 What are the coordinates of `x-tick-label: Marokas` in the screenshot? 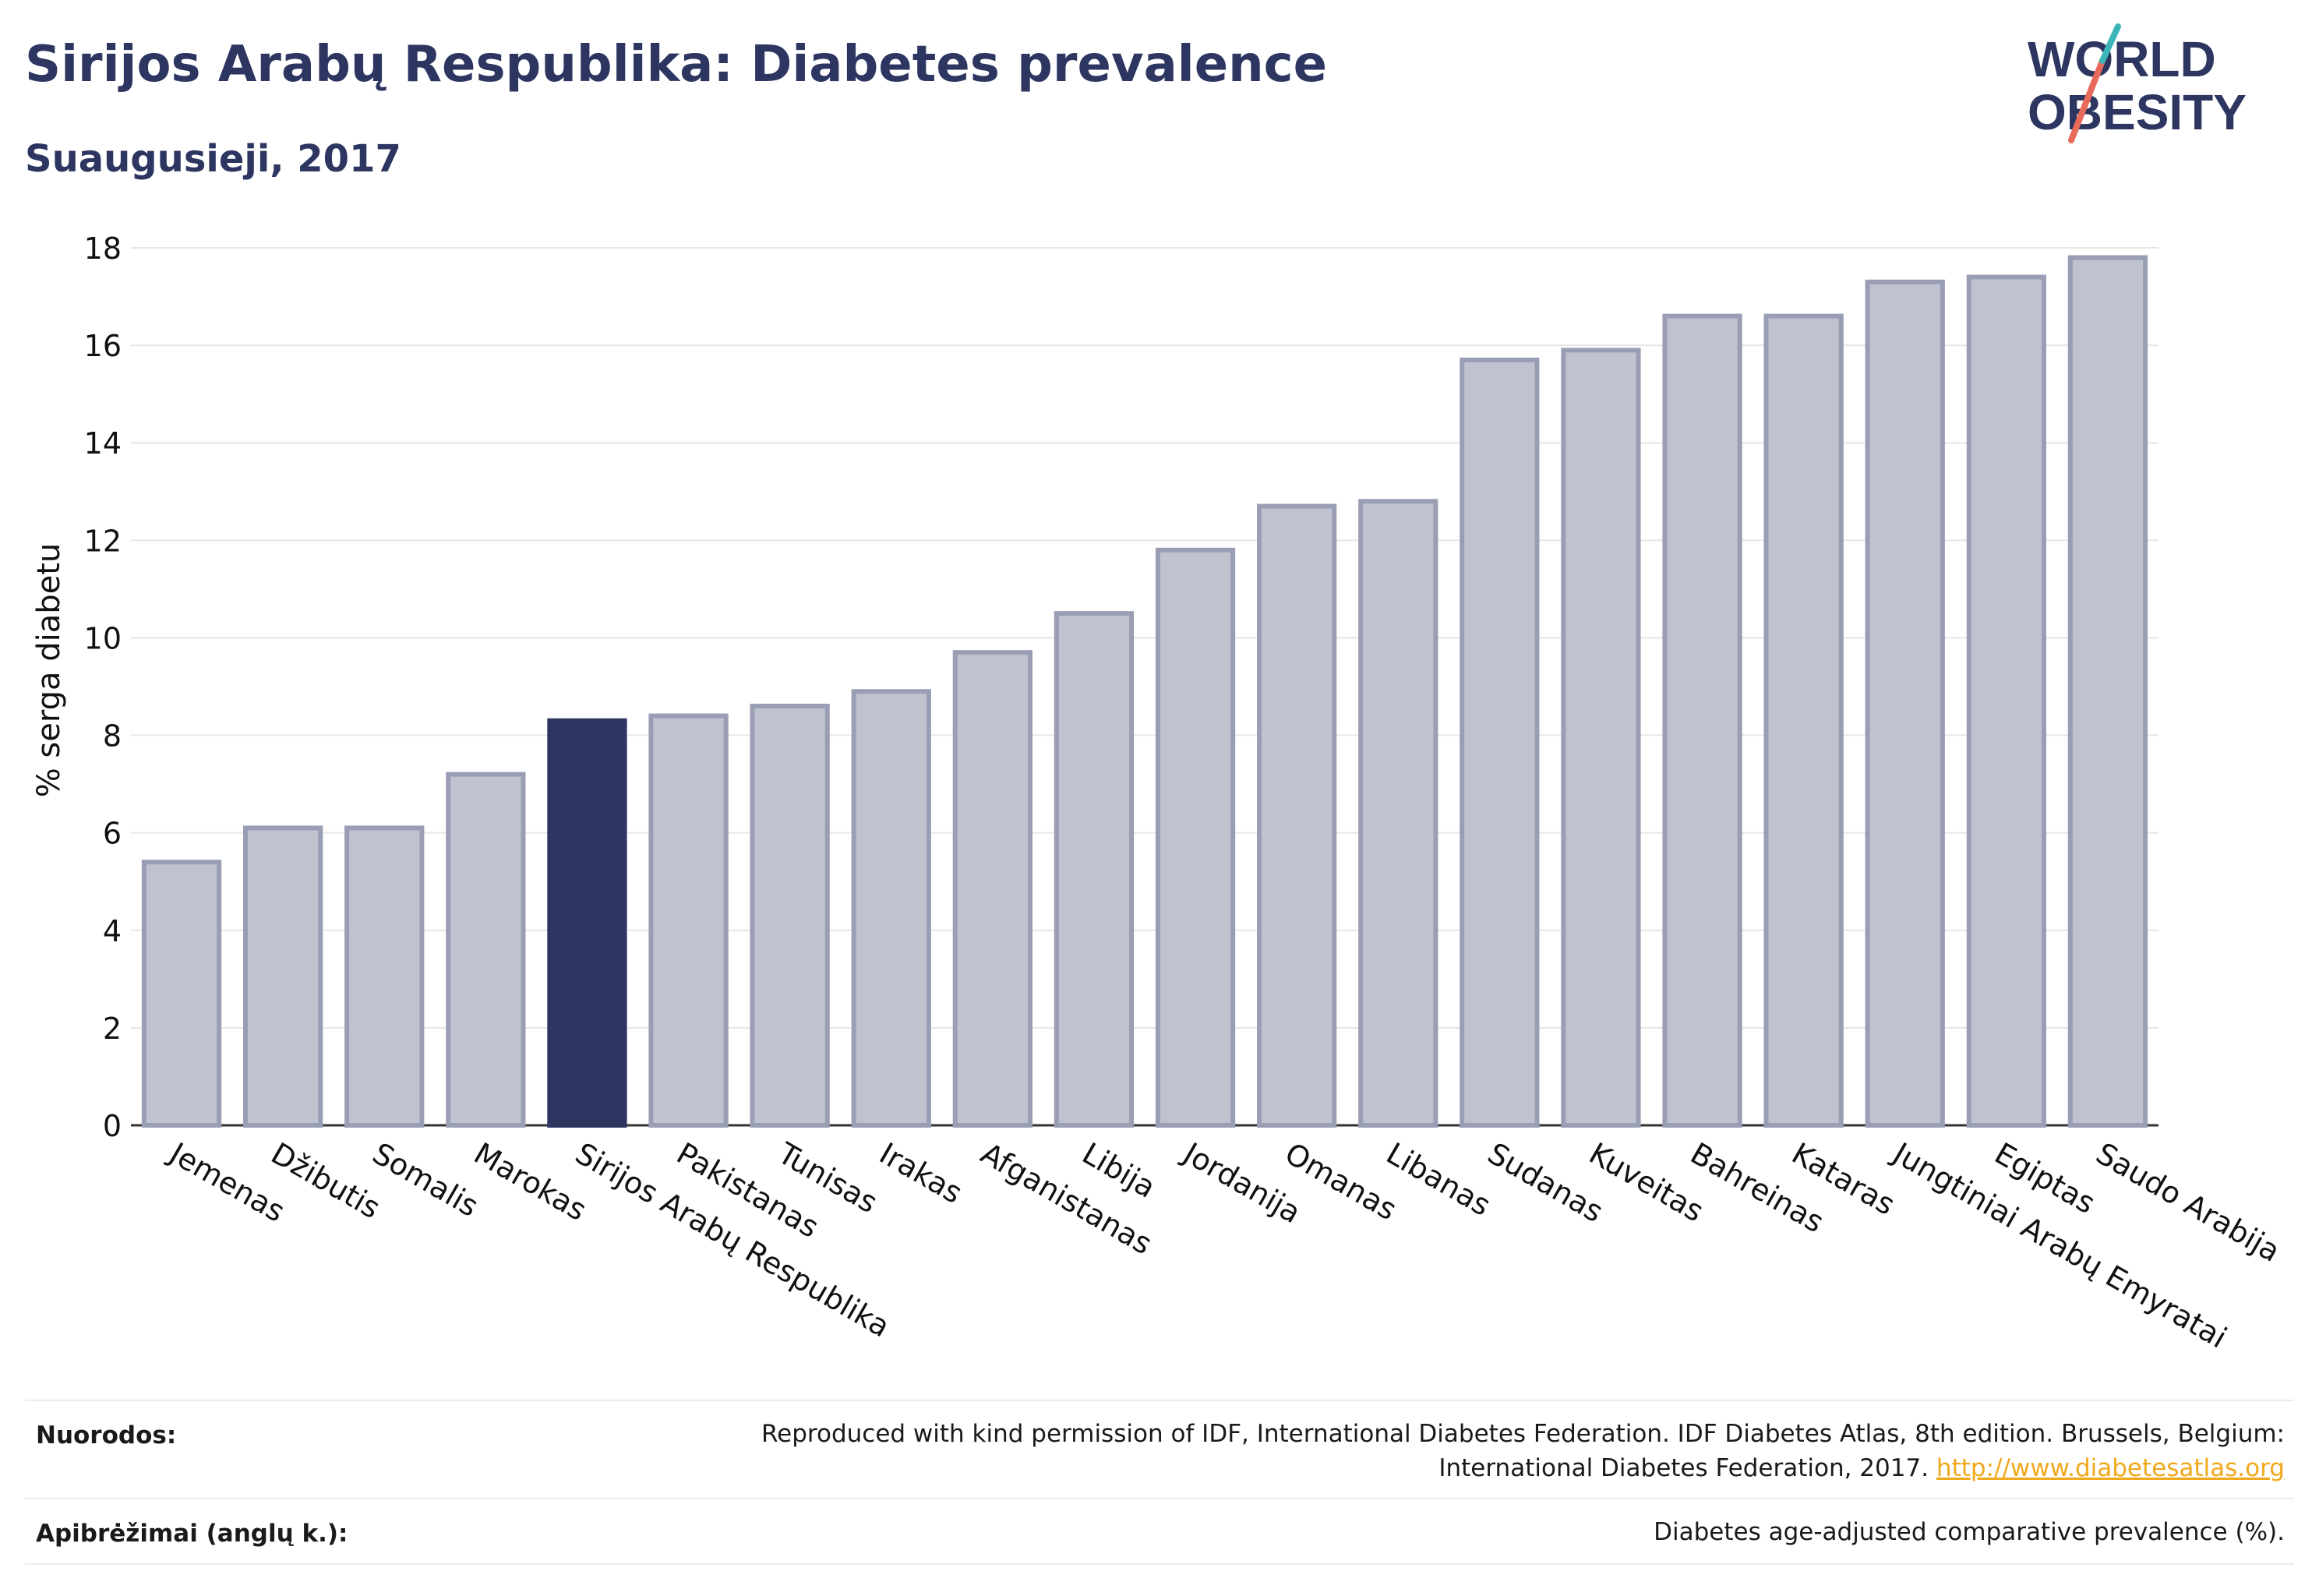 It's located at (530, 1181).